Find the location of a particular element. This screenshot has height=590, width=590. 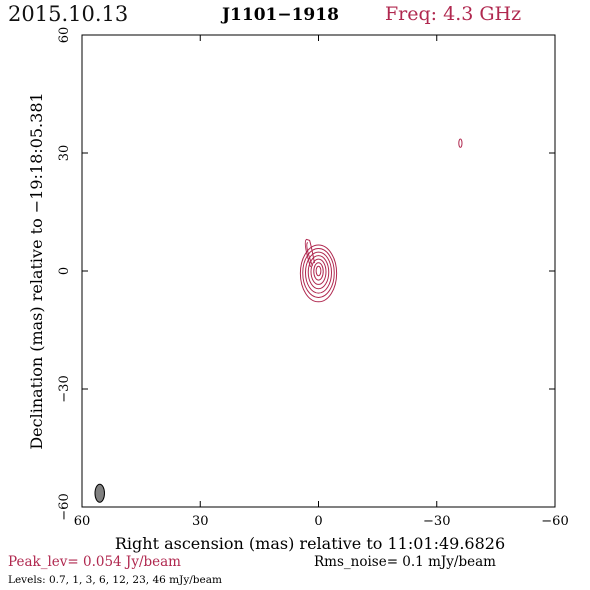

x-tick-label: 60 is located at coordinates (82, 521).